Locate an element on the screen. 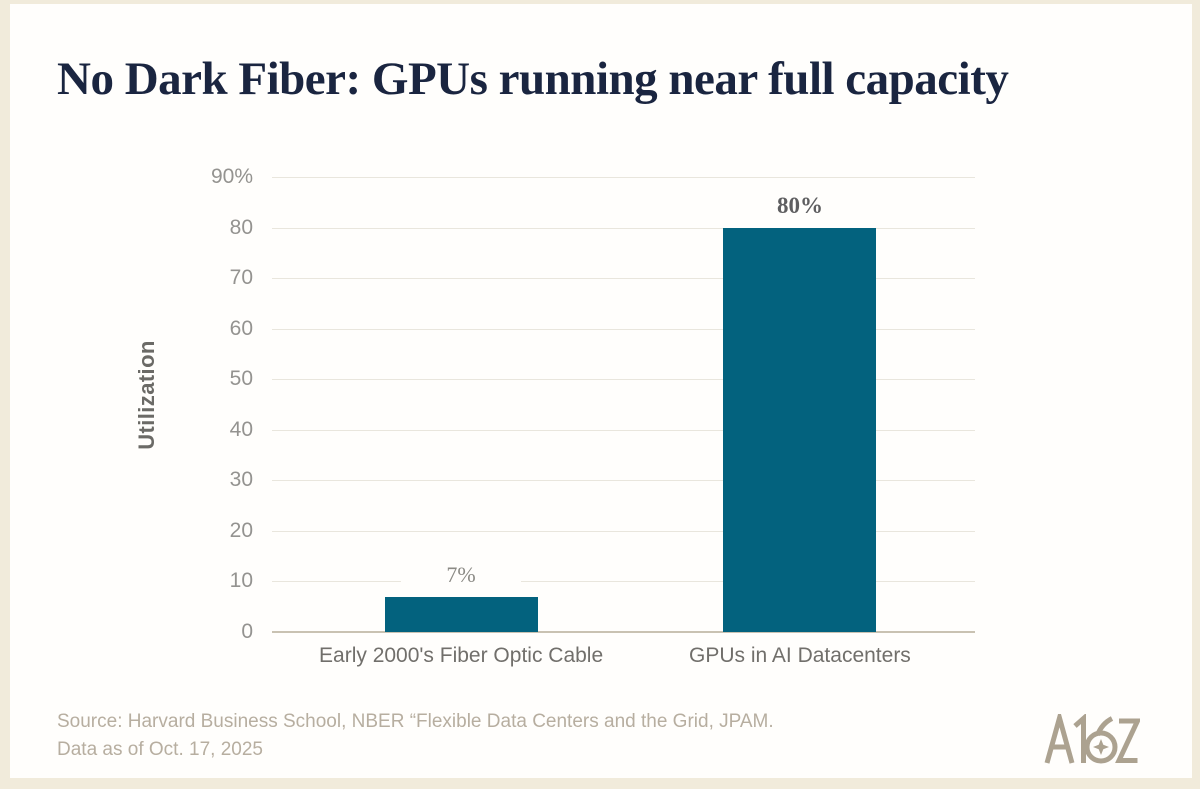 The width and height of the screenshot is (1200, 789). bar-value-label: 7% is located at coordinates (461, 574).